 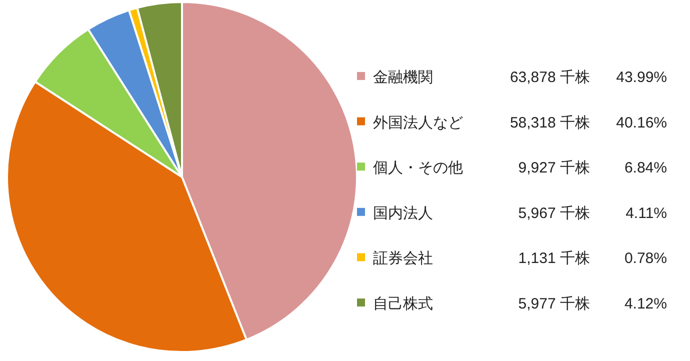 What do you see at coordinates (403, 304) in the screenshot?
I see `legend-label: 自己株式` at bounding box center [403, 304].